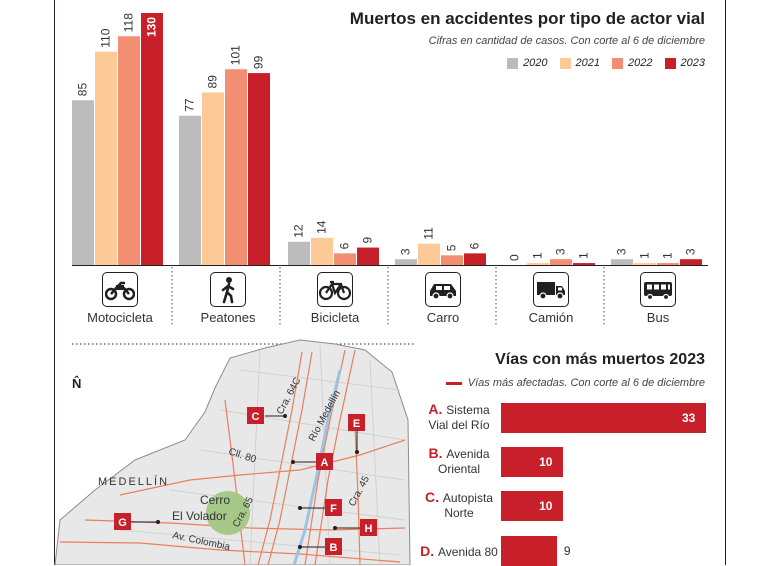  What do you see at coordinates (129, 151) in the screenshot?
I see `bar-motocicleta-2022` at bounding box center [129, 151].